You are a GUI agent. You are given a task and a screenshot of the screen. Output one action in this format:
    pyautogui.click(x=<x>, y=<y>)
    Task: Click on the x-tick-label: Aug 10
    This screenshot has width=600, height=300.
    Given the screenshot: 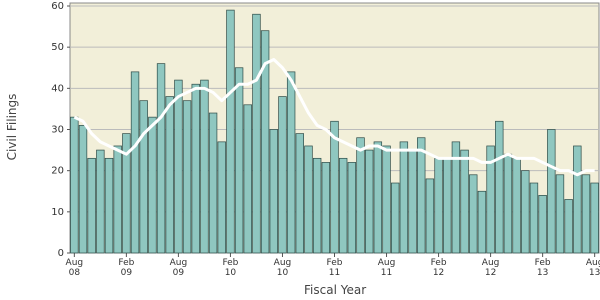 What is the action you would take?
    pyautogui.click(x=282, y=268)
    